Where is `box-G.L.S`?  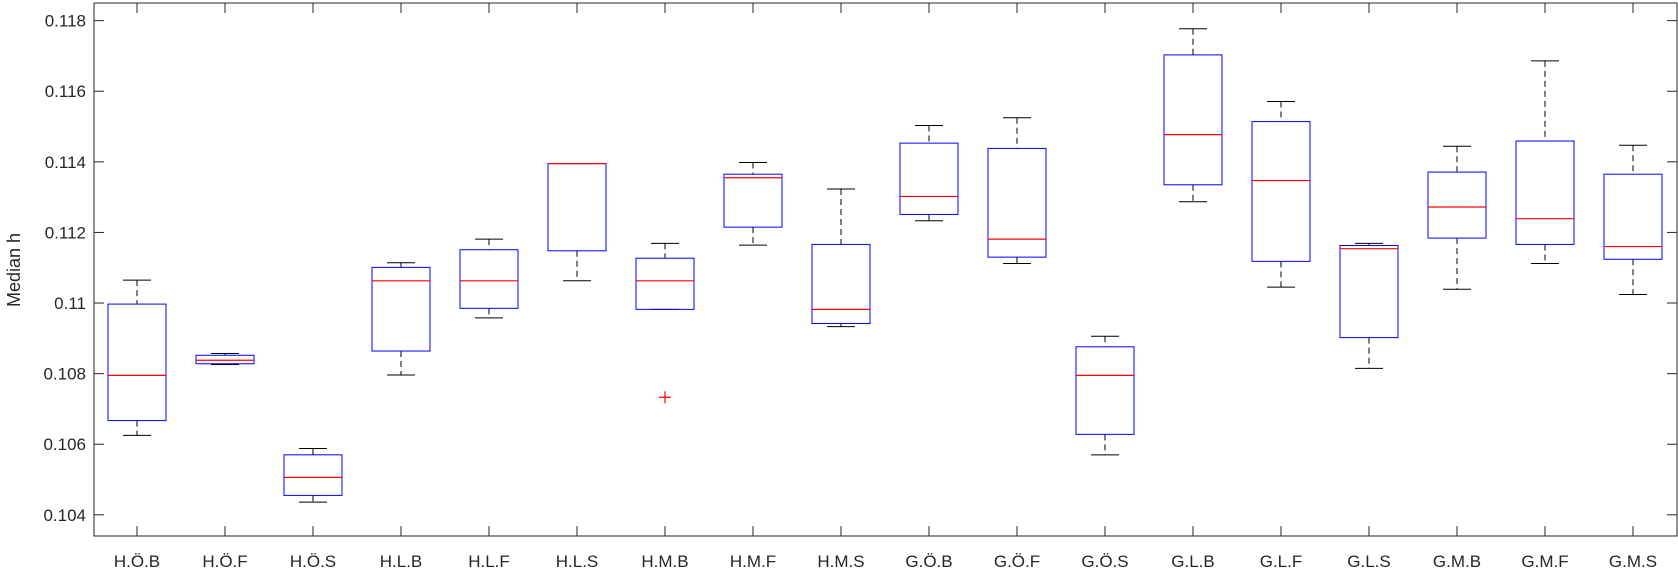 box-G.L.S is located at coordinates (1369, 305).